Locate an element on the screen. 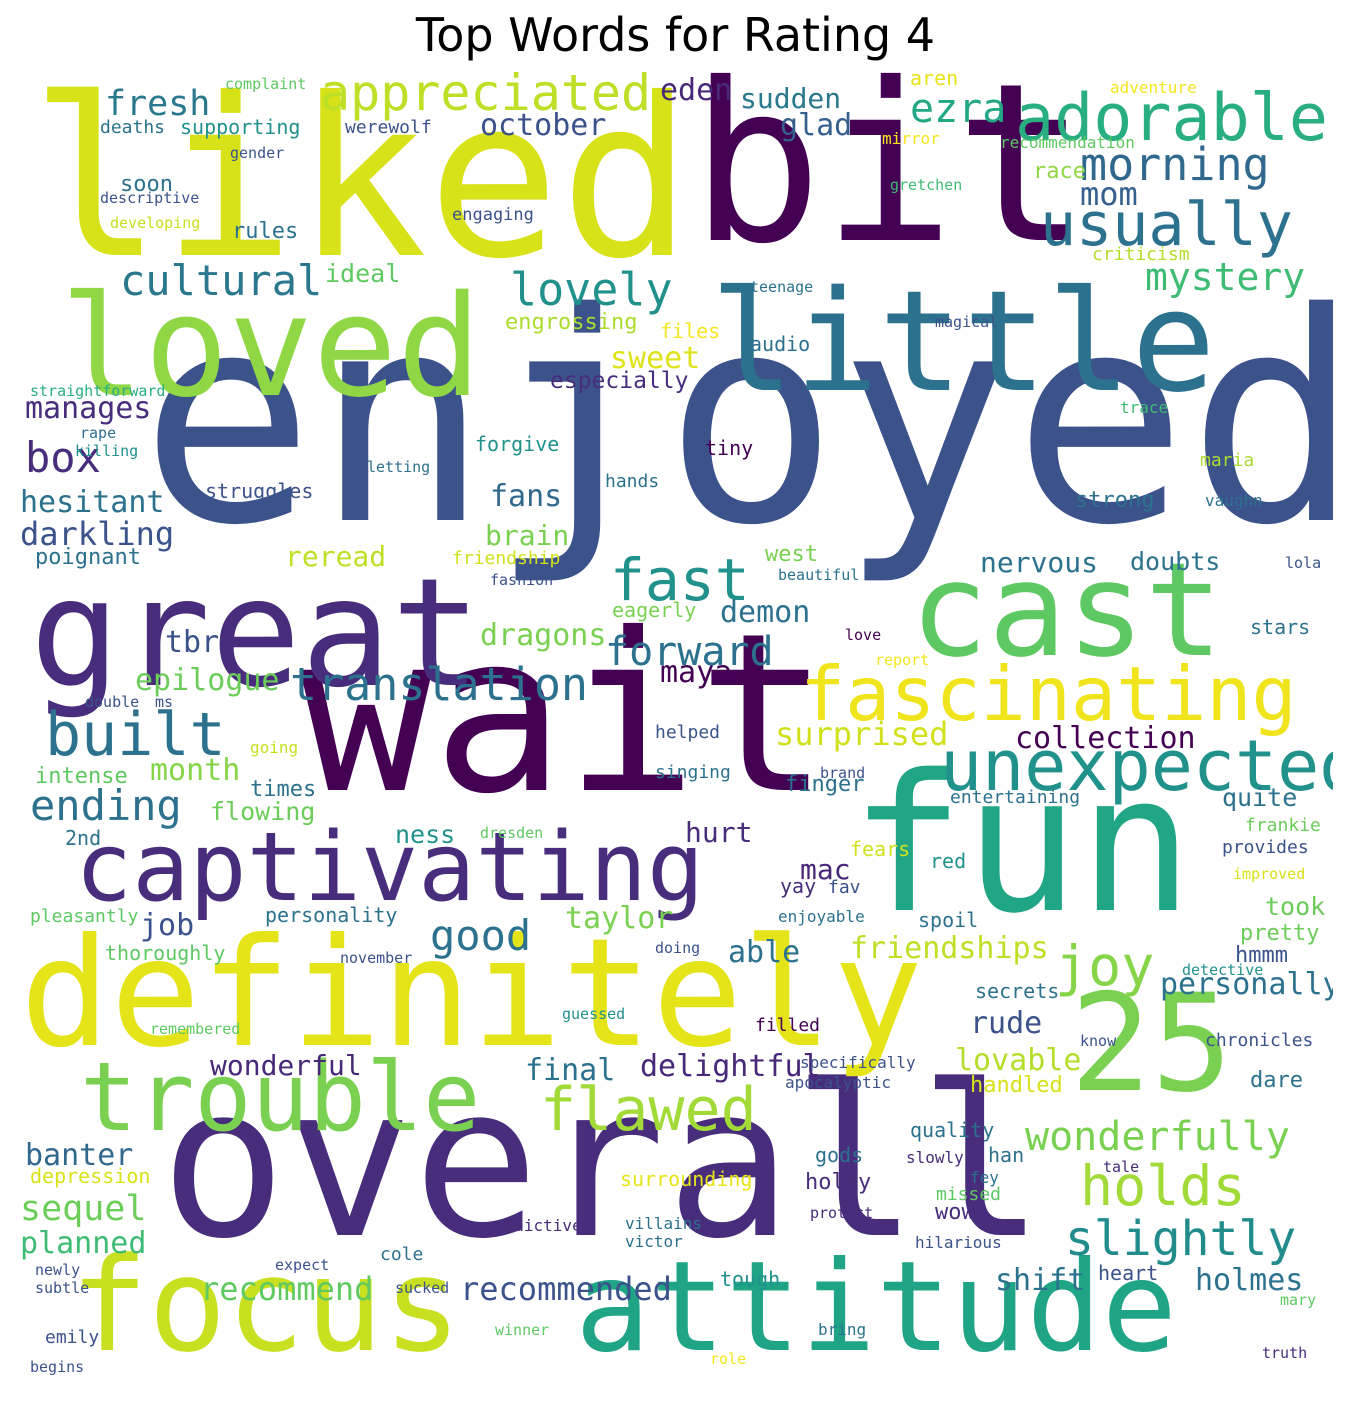 The image size is (1351, 1404). word-hilarious: hilarious is located at coordinates (958, 1242).